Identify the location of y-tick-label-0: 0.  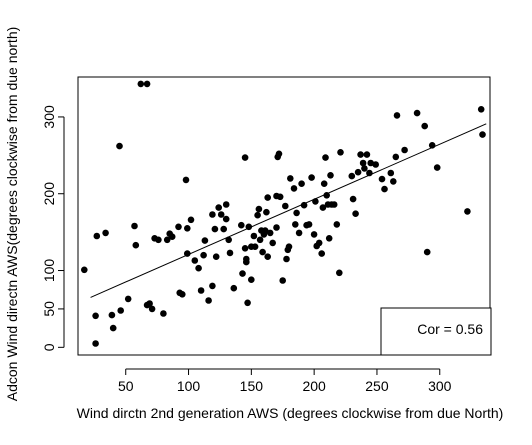
(49, 347).